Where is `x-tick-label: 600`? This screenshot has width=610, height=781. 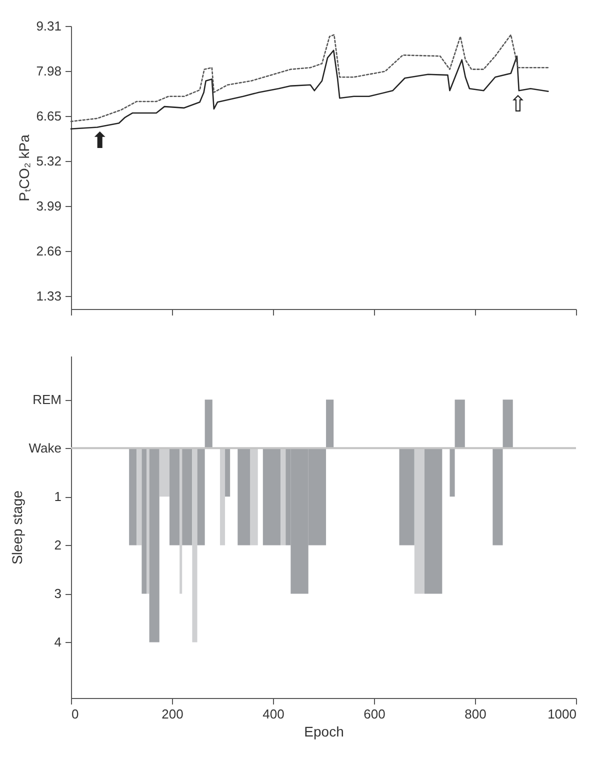
x-tick-label: 600 is located at coordinates (375, 714).